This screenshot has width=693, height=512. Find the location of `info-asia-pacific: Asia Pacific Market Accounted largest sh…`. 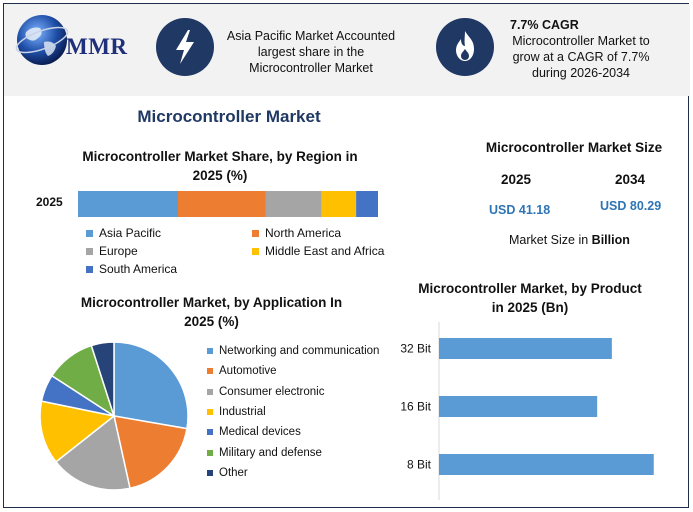

info-asia-pacific: Asia Pacific Market Accounted largest sh… is located at coordinates (311, 52).